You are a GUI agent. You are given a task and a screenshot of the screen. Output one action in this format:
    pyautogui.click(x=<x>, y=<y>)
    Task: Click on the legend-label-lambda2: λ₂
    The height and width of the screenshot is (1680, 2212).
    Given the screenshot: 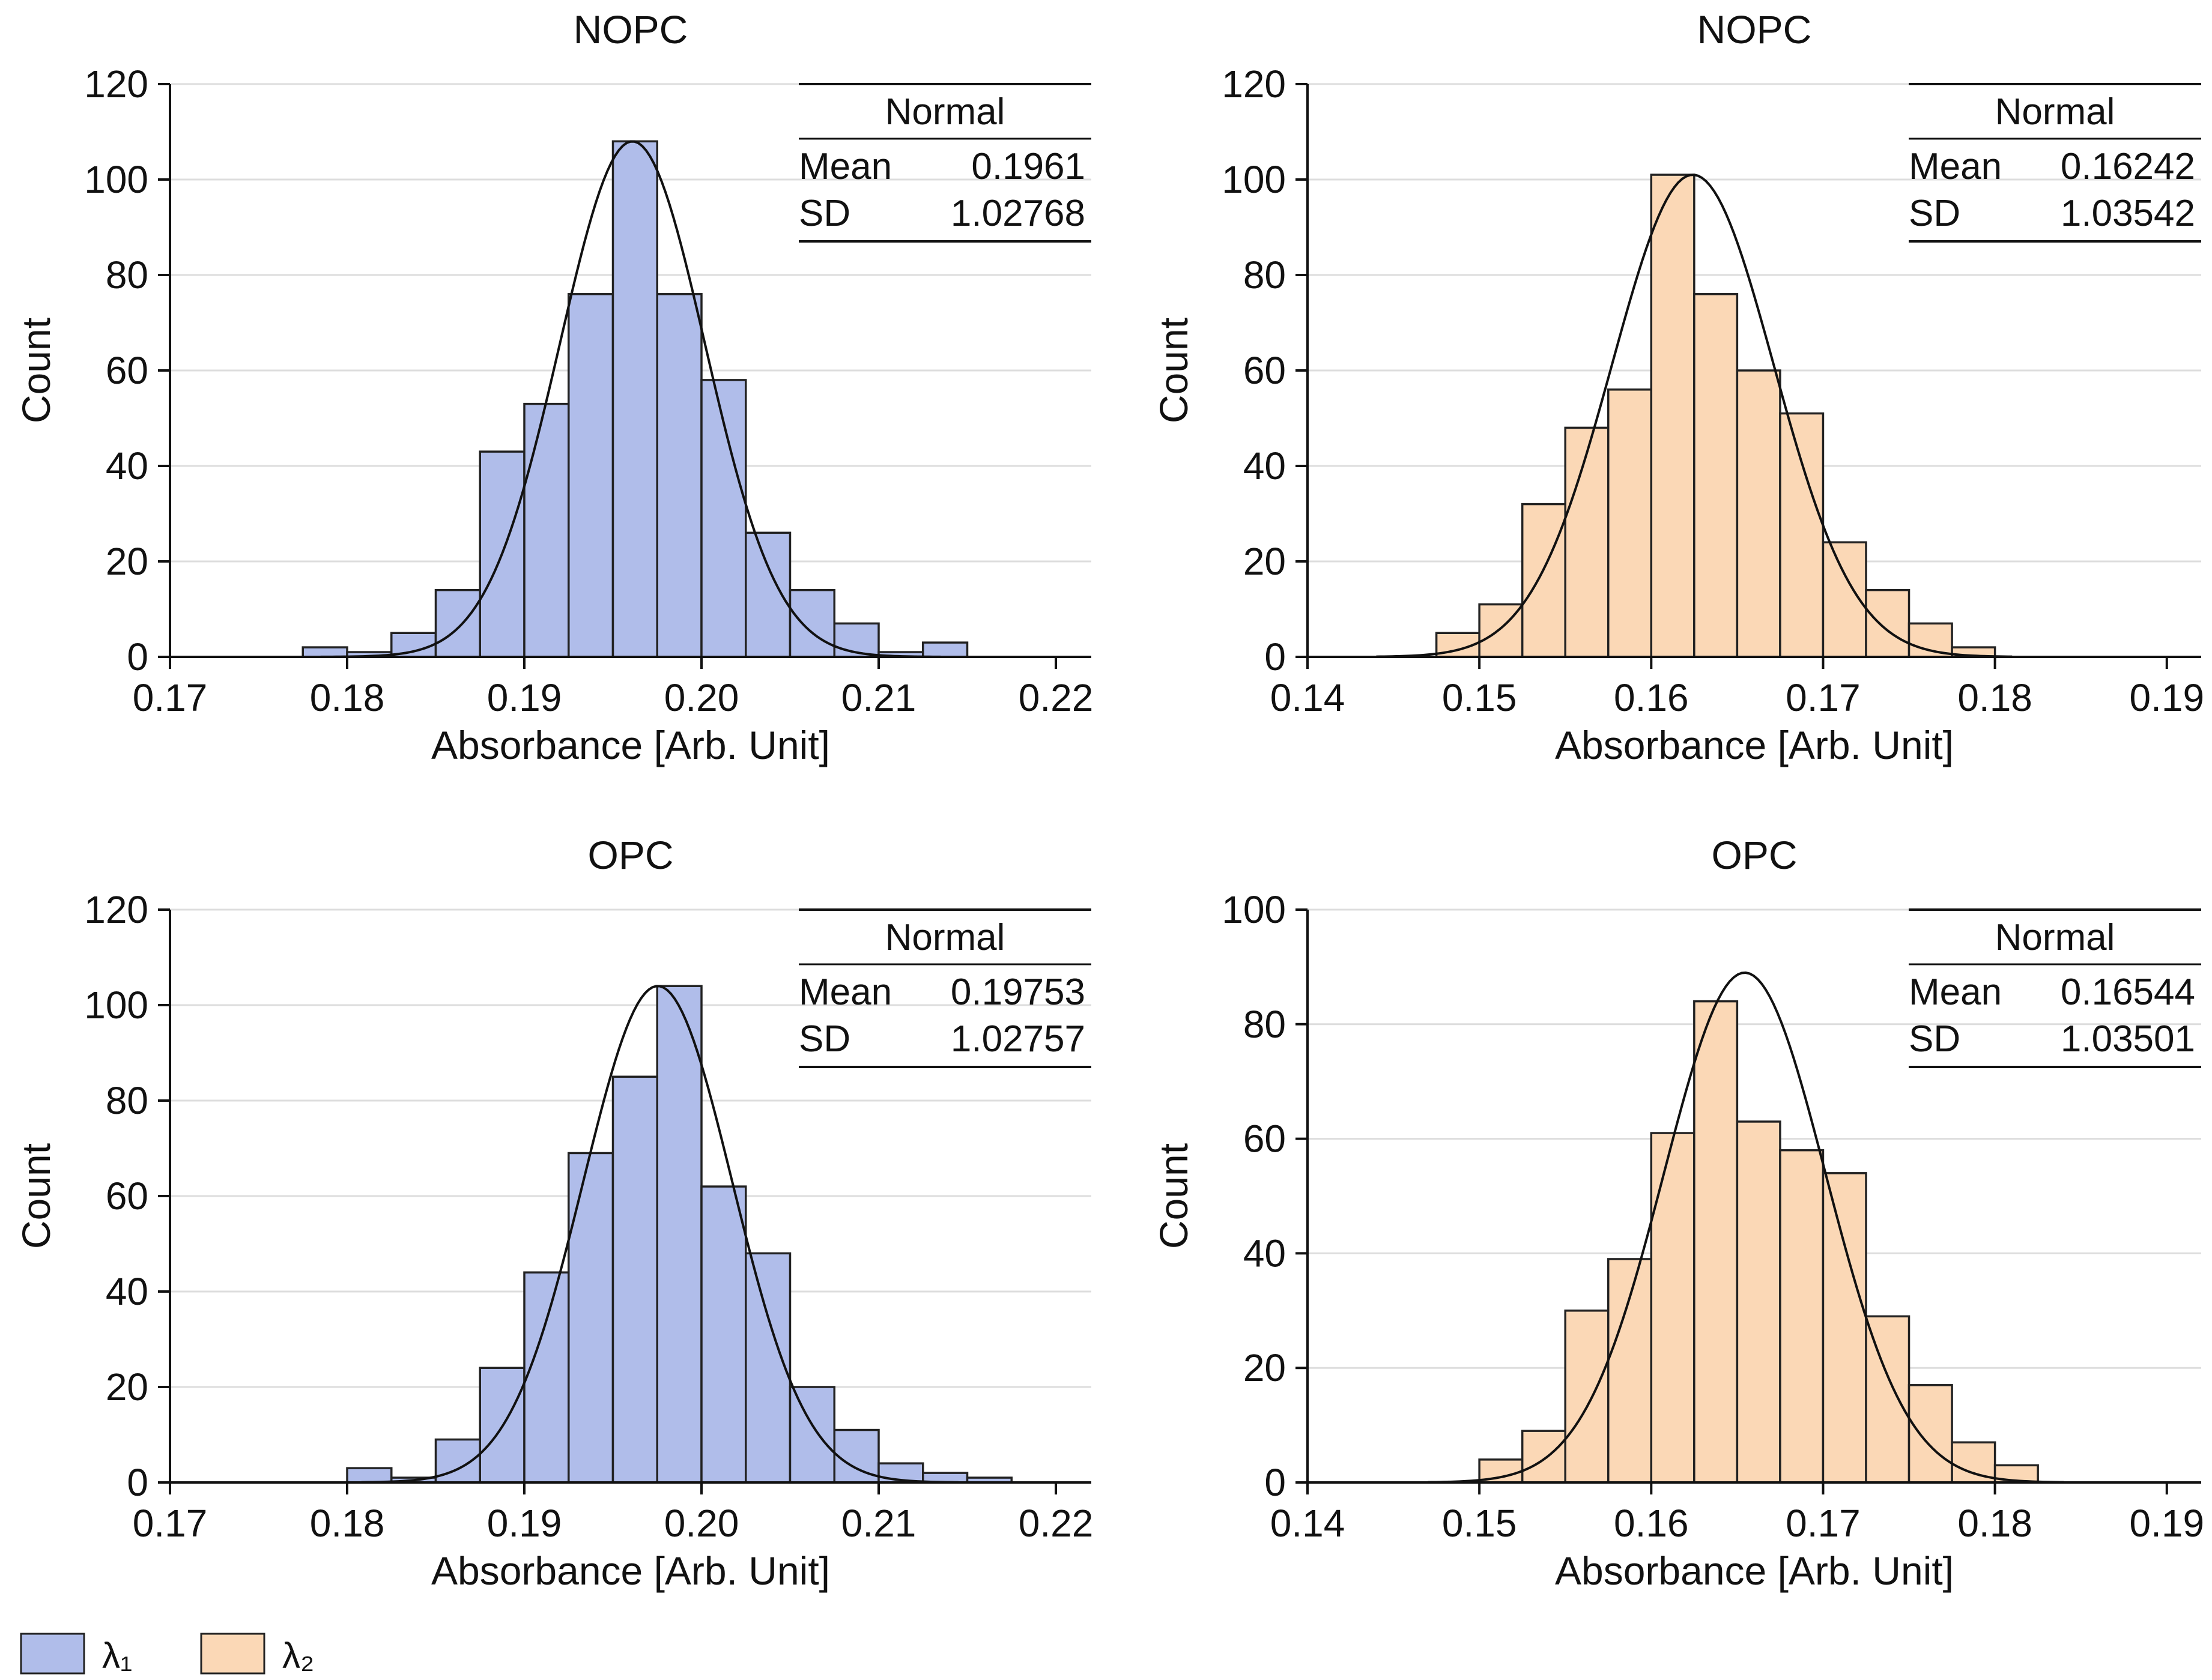 What is the action you would take?
    pyautogui.click(x=298, y=1656)
    